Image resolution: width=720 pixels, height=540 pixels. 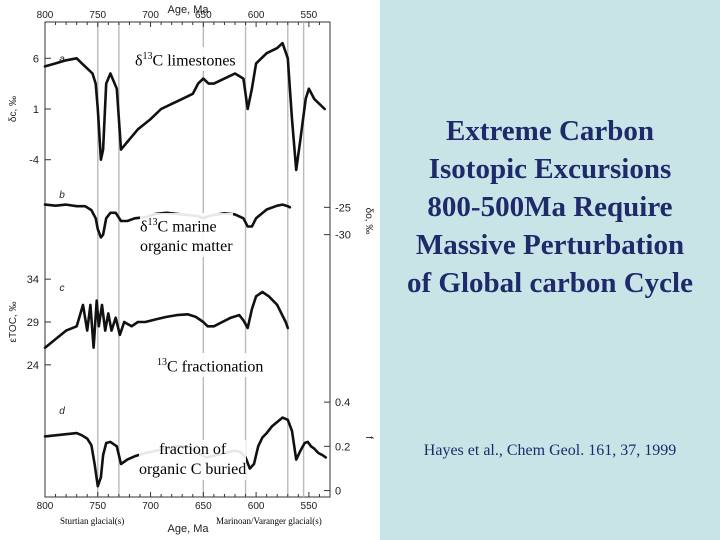 What do you see at coordinates (36, 59) in the screenshot?
I see `y-tick-label: 6` at bounding box center [36, 59].